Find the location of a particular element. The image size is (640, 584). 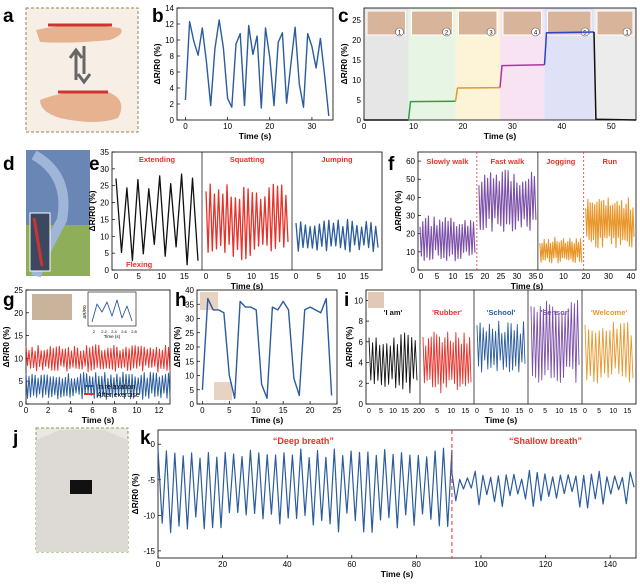

series-line-i is located at coordinates (447, 362).